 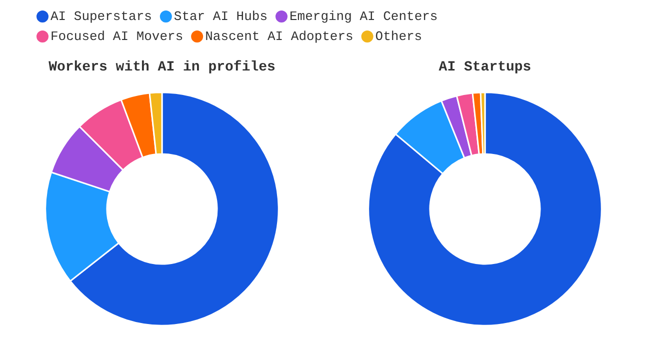 I want to click on chart-title: AI Startups, so click(x=485, y=68).